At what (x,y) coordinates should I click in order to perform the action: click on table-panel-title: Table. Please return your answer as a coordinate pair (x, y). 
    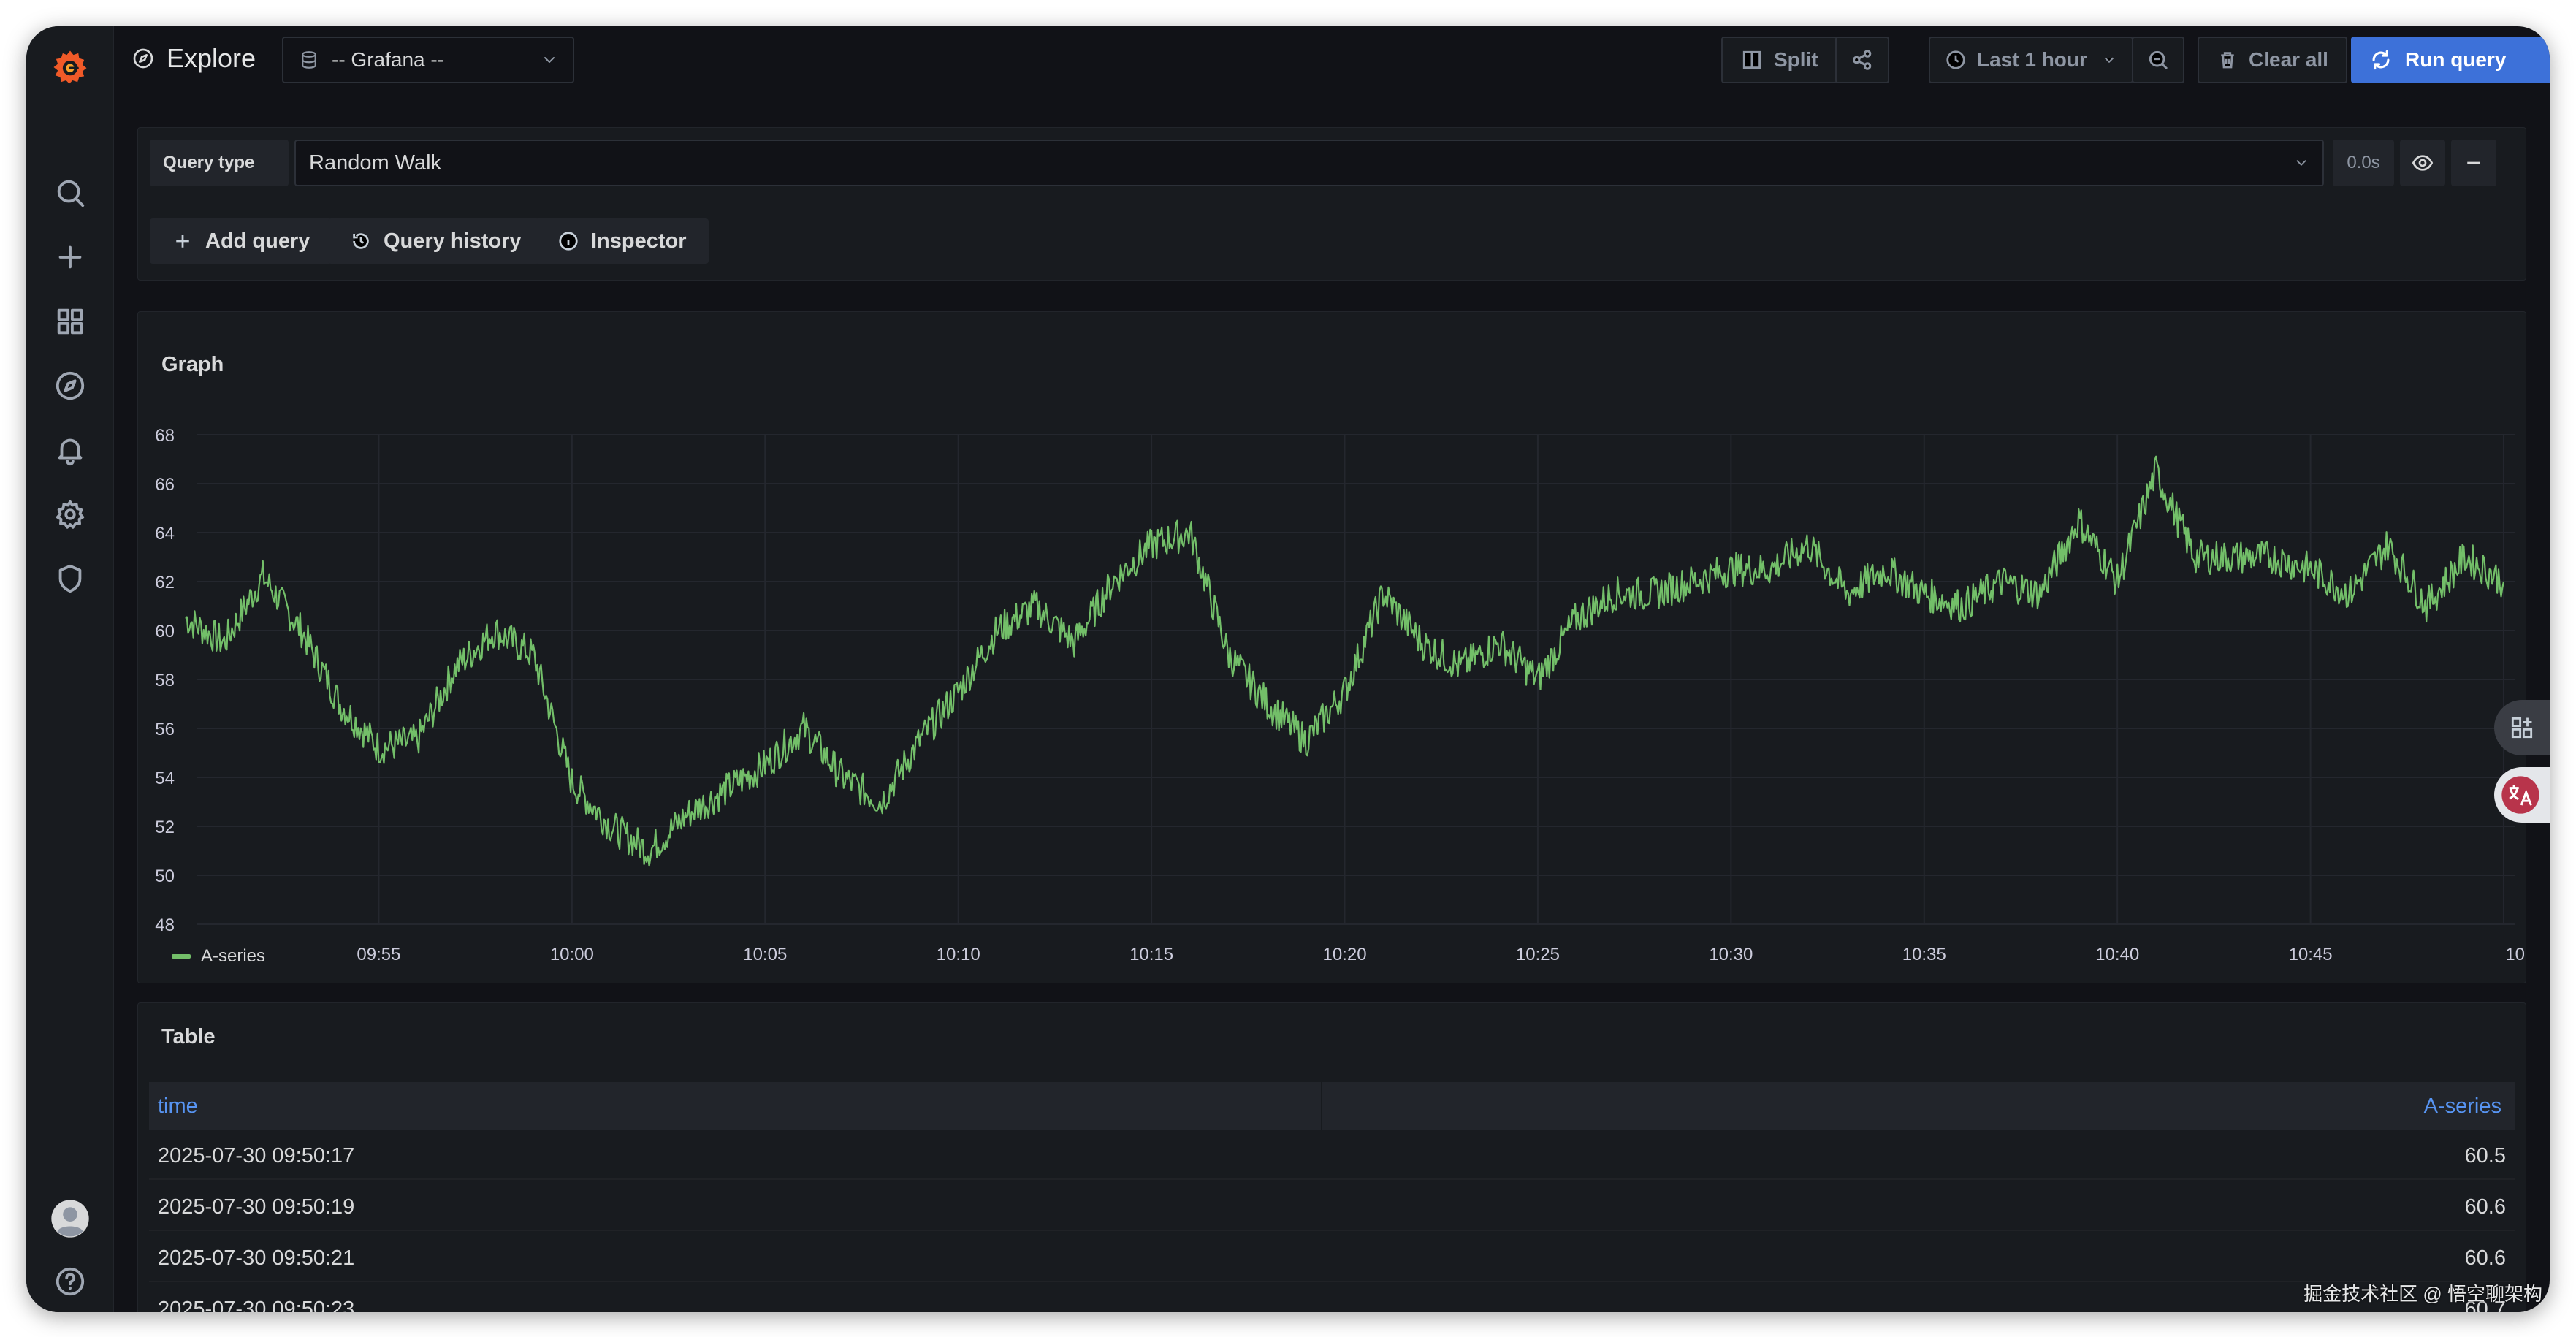
    Looking at the image, I should click on (189, 1036).